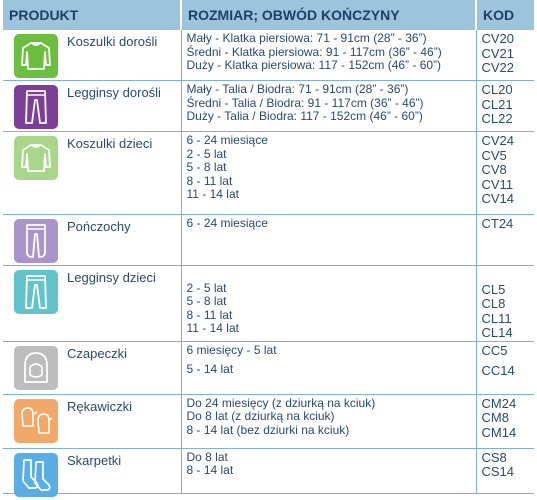 The image size is (537, 500). Describe the element at coordinates (281, 402) in the screenshot. I see `size-line: Do 24 miesięcy (z dziurką na kciuk)` at that location.